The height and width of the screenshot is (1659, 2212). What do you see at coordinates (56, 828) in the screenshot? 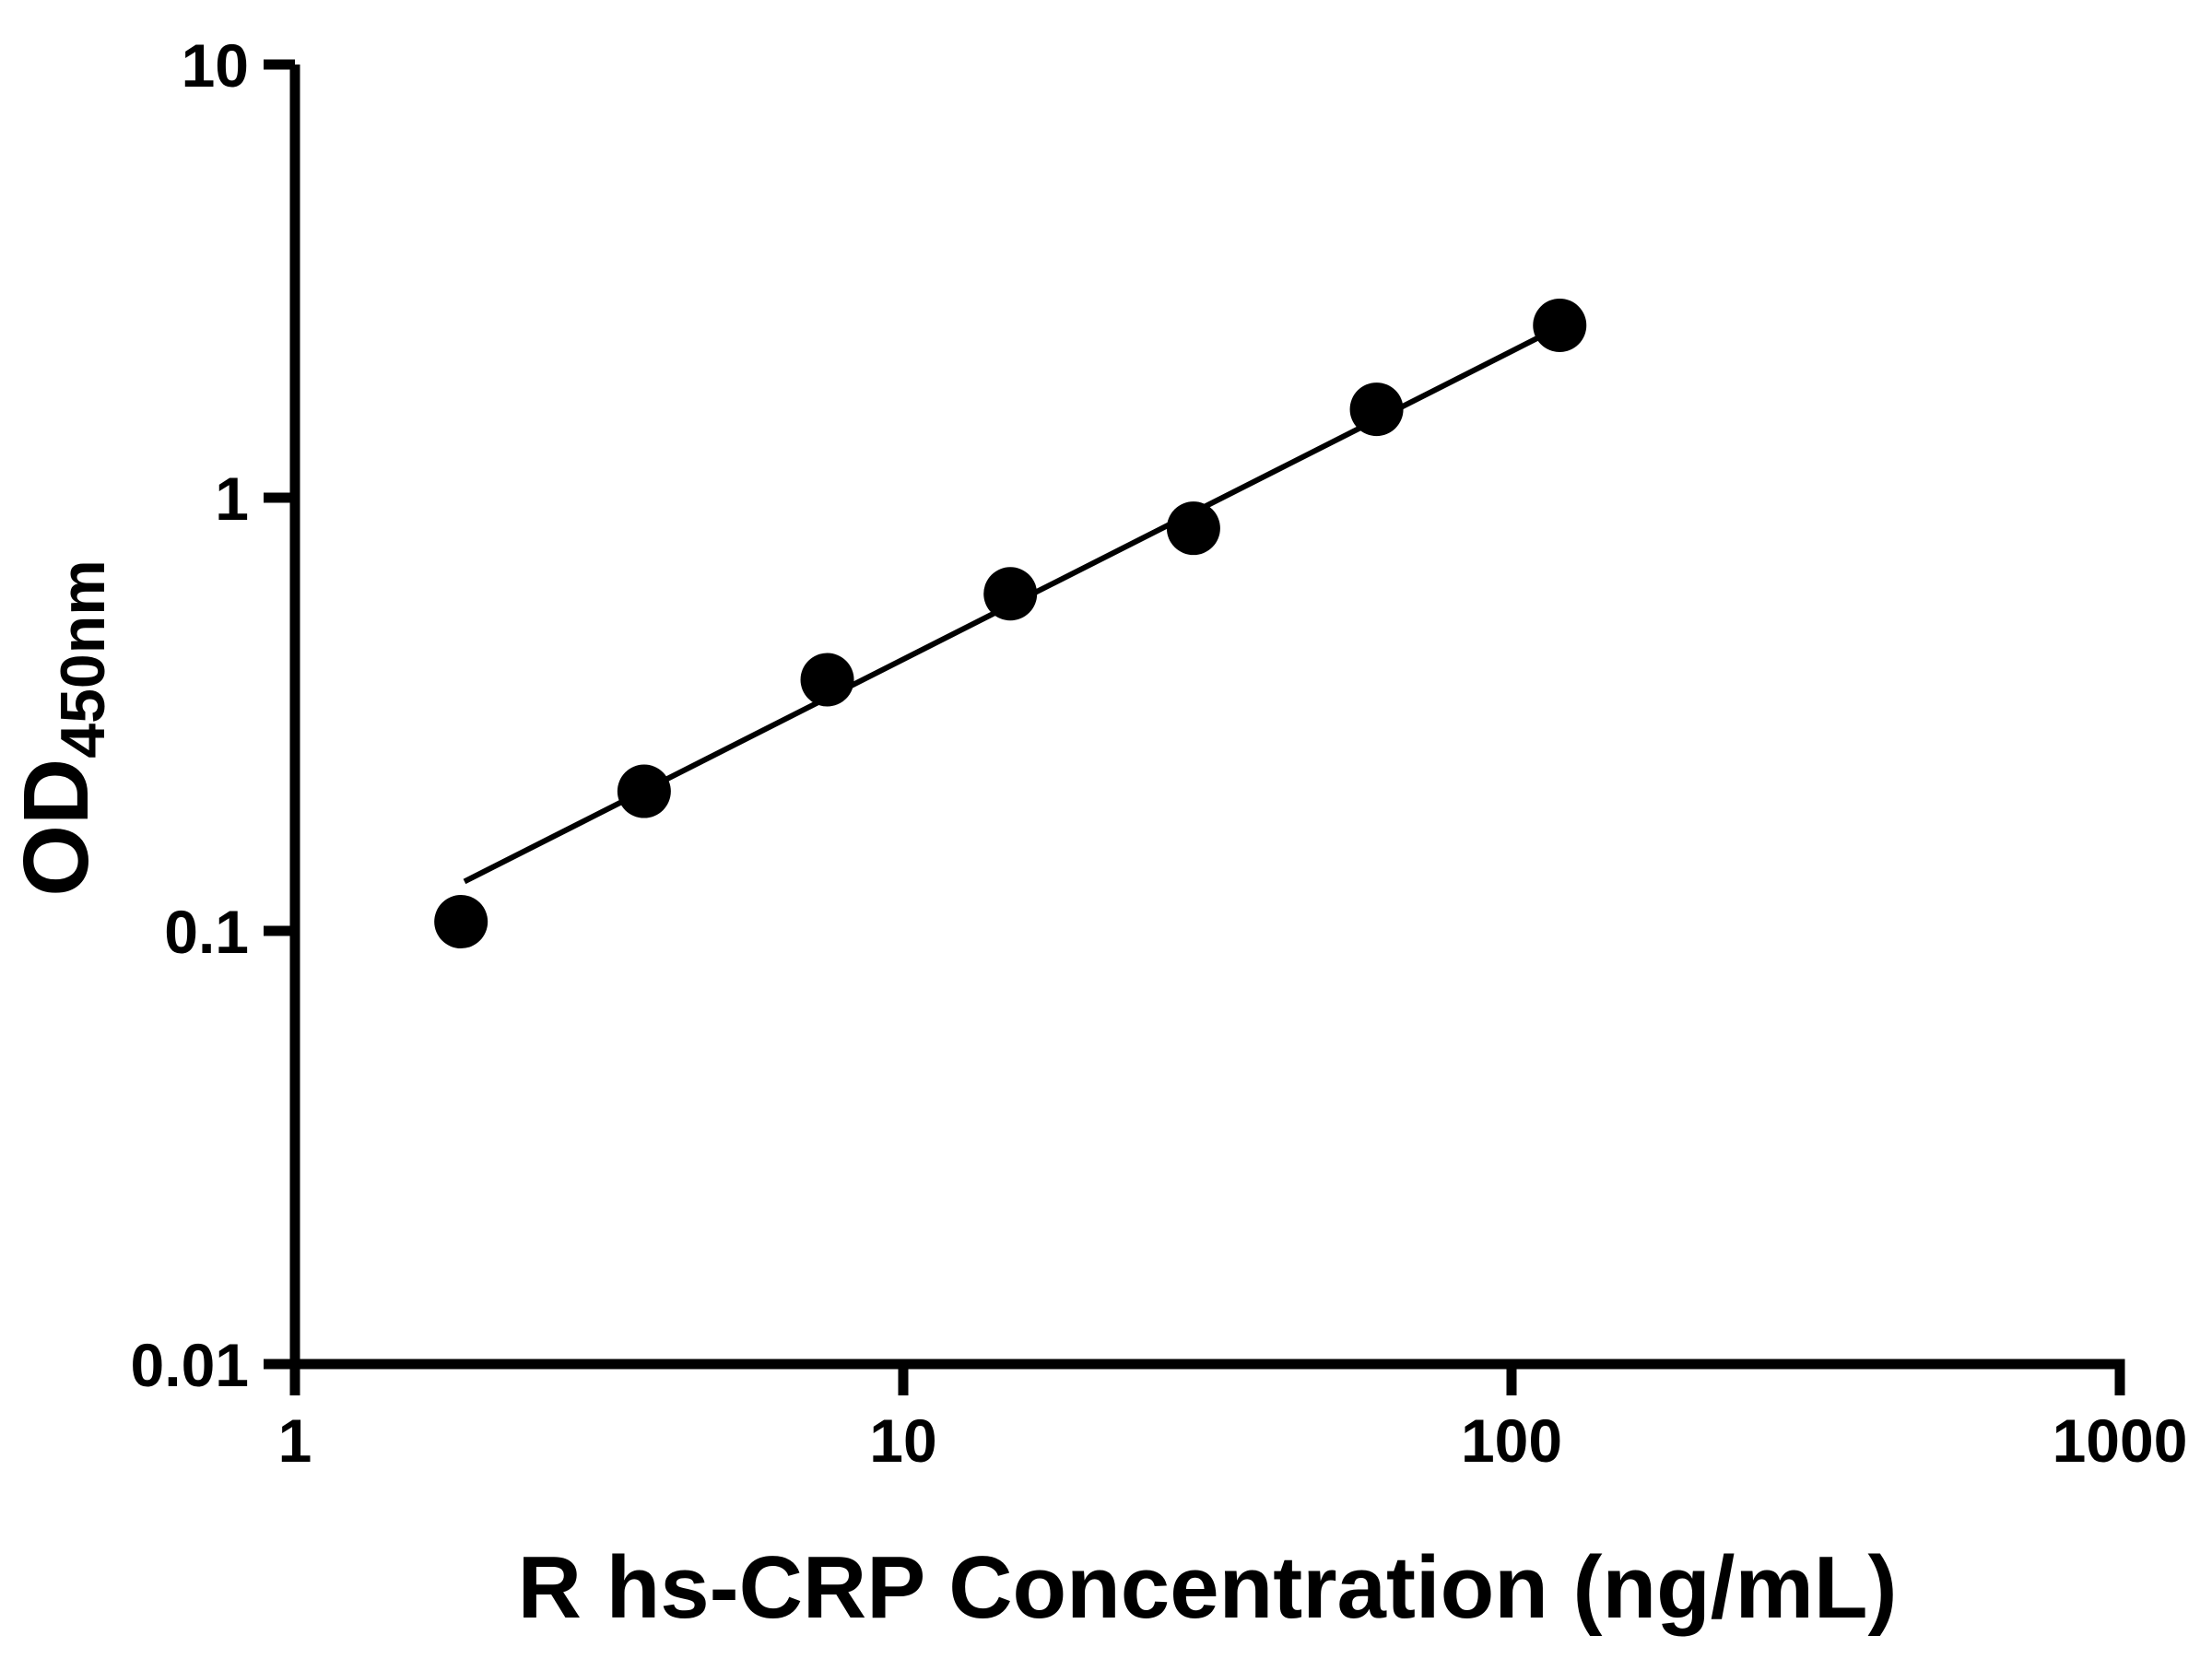
I see `y-axis-title-main: OD` at bounding box center [56, 828].